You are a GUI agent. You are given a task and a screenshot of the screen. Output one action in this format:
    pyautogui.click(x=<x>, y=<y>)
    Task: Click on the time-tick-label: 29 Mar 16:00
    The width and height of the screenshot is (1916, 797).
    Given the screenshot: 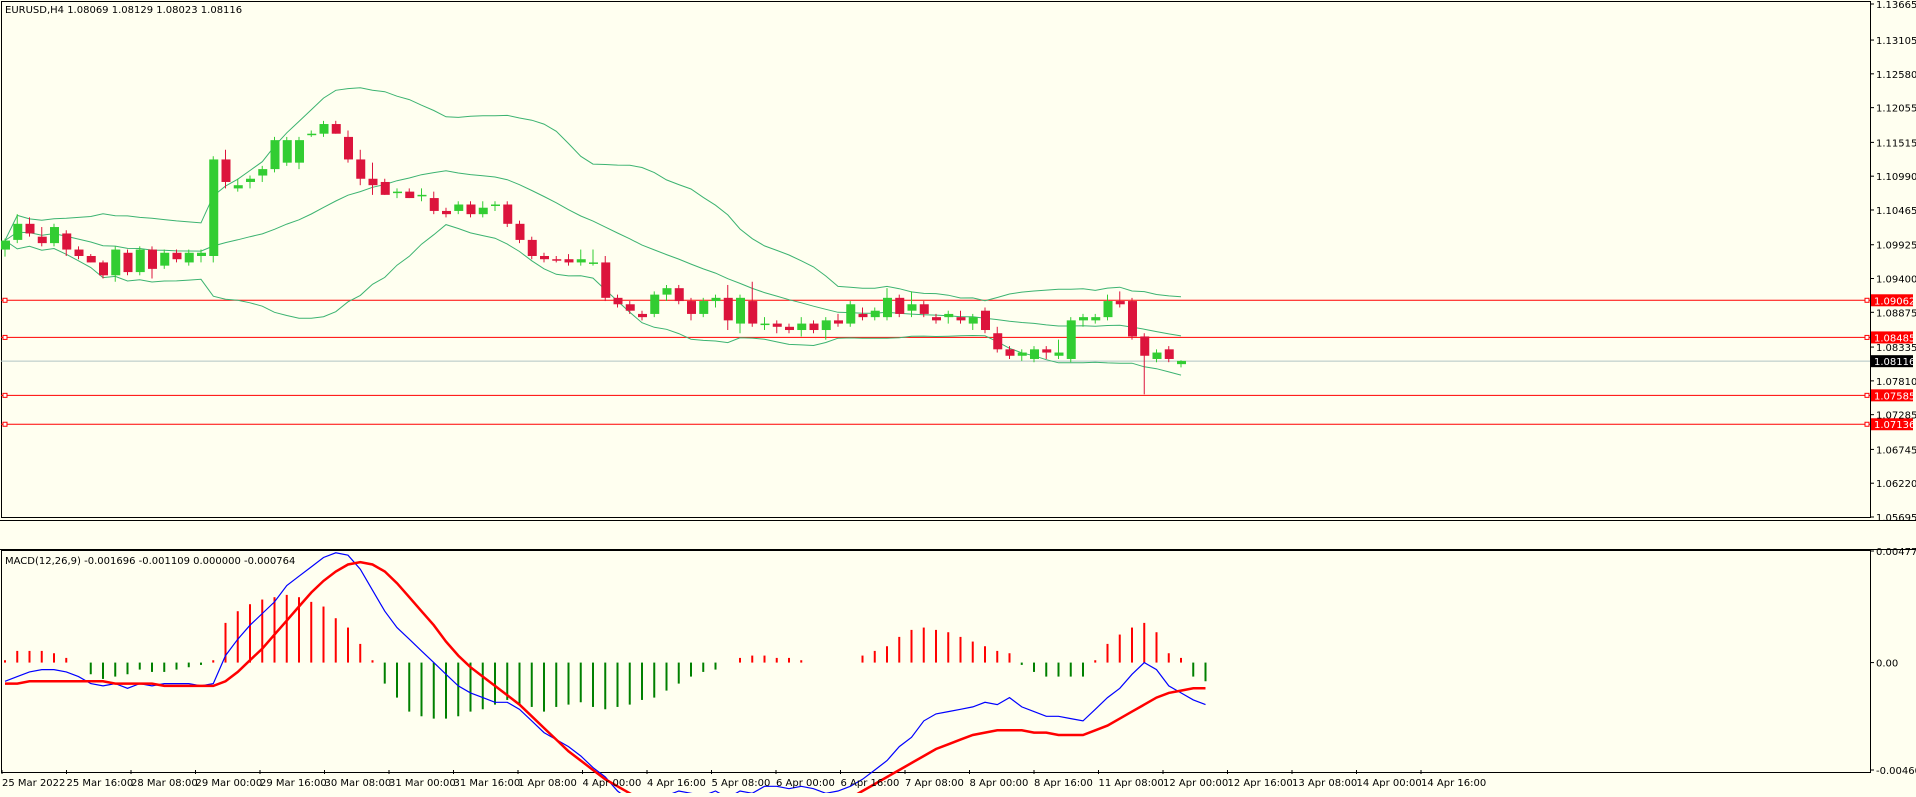 What is the action you would take?
    pyautogui.click(x=293, y=783)
    